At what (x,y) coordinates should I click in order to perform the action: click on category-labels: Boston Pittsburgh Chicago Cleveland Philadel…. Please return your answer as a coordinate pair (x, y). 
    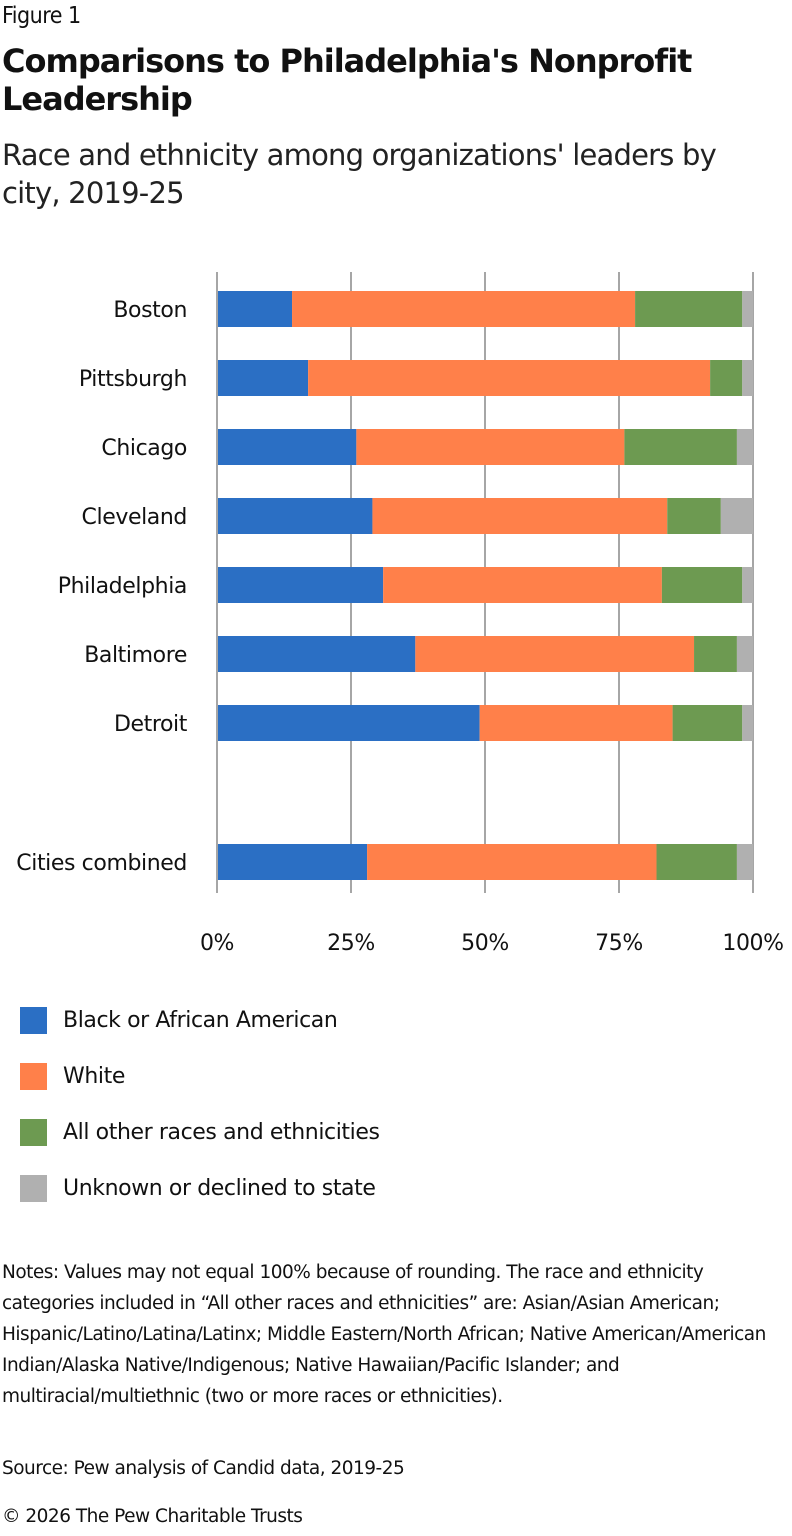
    Looking at the image, I should click on (102, 587).